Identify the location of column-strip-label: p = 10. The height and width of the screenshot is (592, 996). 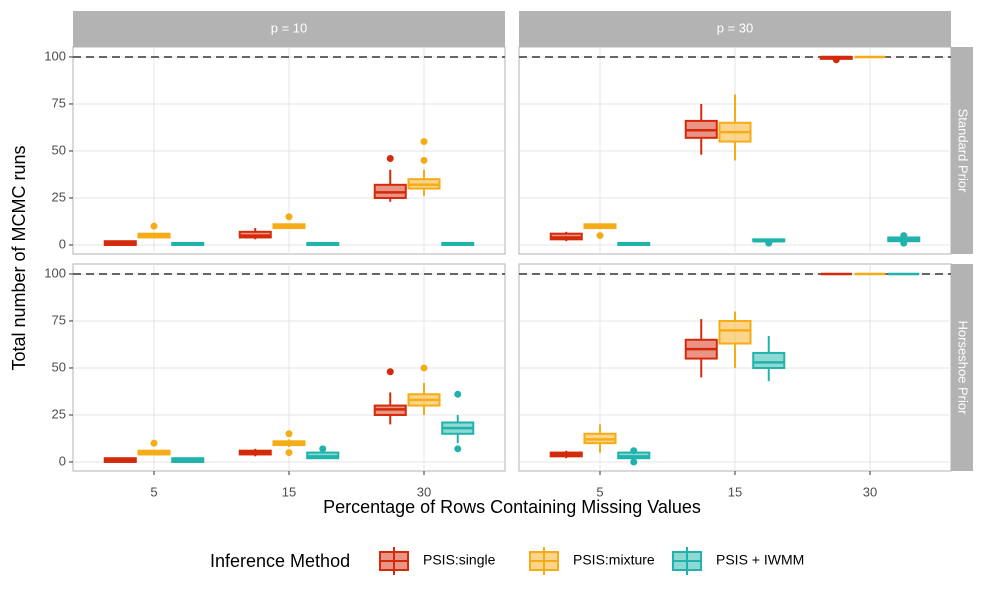
(289, 27).